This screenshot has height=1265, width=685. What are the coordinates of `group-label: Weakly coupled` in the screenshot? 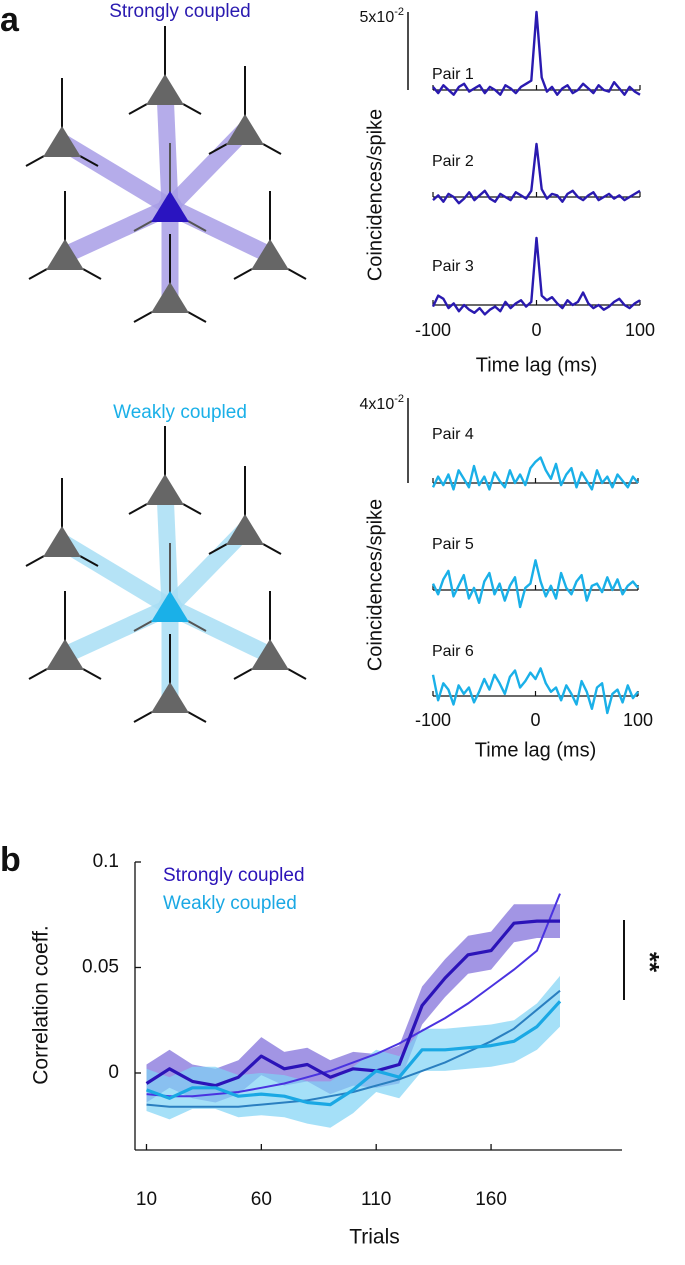 It's located at (180, 412).